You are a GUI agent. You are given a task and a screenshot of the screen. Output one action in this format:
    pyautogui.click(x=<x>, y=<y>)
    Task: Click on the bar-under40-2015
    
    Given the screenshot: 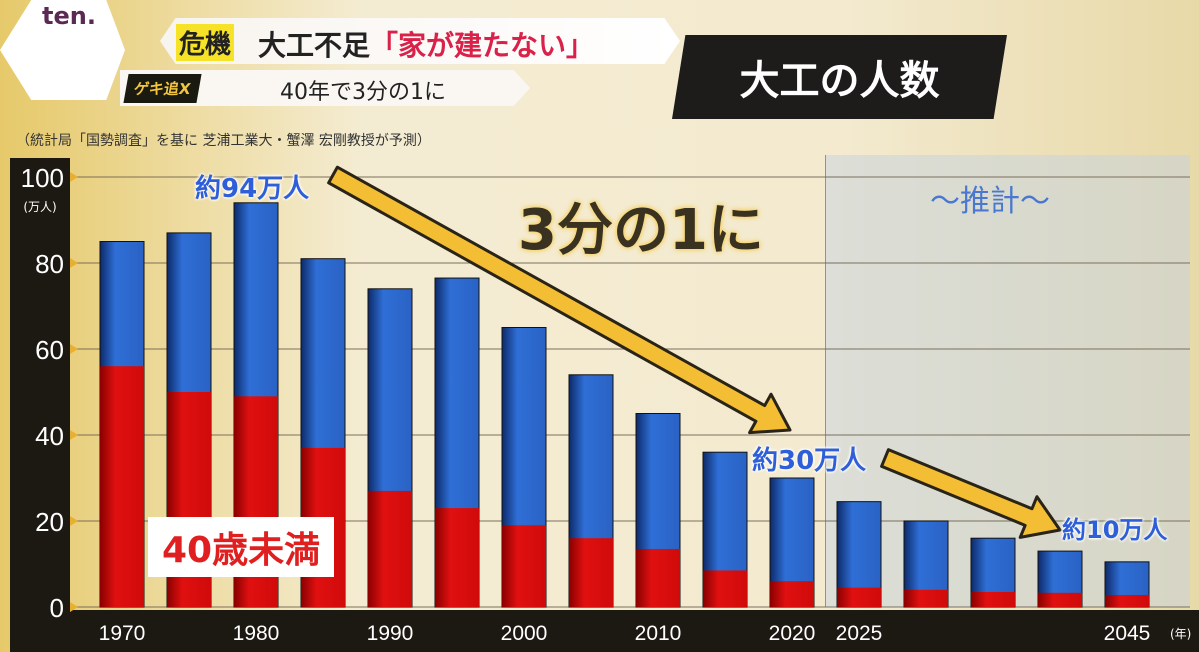 What is the action you would take?
    pyautogui.click(x=725, y=588)
    